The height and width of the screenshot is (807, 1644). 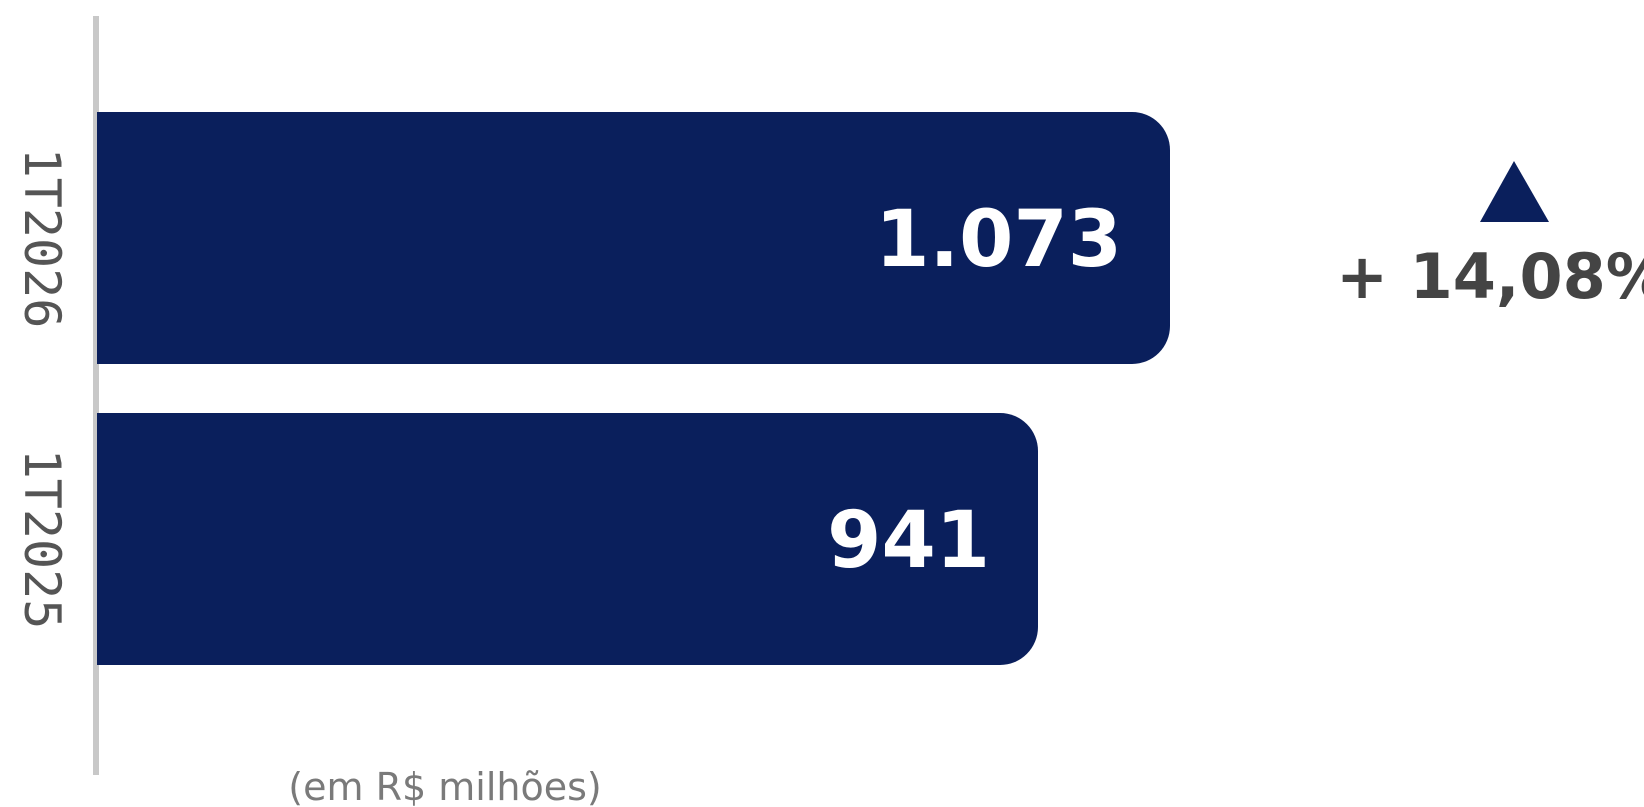 What do you see at coordinates (908, 541) in the screenshot?
I see `bar-value-label-1T2025: 941` at bounding box center [908, 541].